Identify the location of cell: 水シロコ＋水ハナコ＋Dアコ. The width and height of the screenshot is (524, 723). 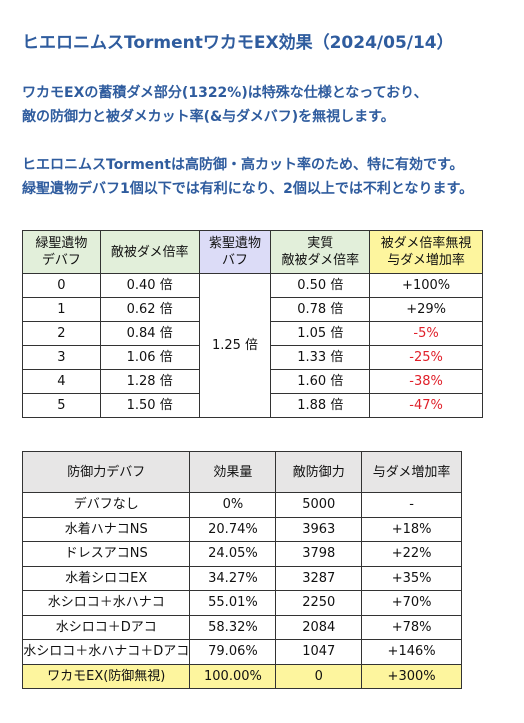
(106, 652).